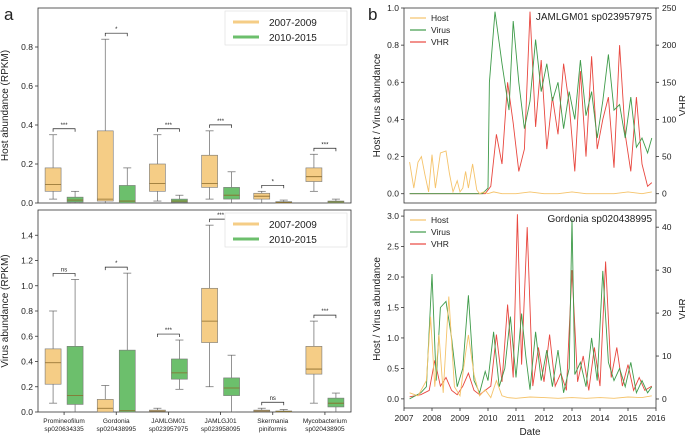  What do you see at coordinates (393, 368) in the screenshot?
I see `y-tick-label-left: 0.5` at bounding box center [393, 368].